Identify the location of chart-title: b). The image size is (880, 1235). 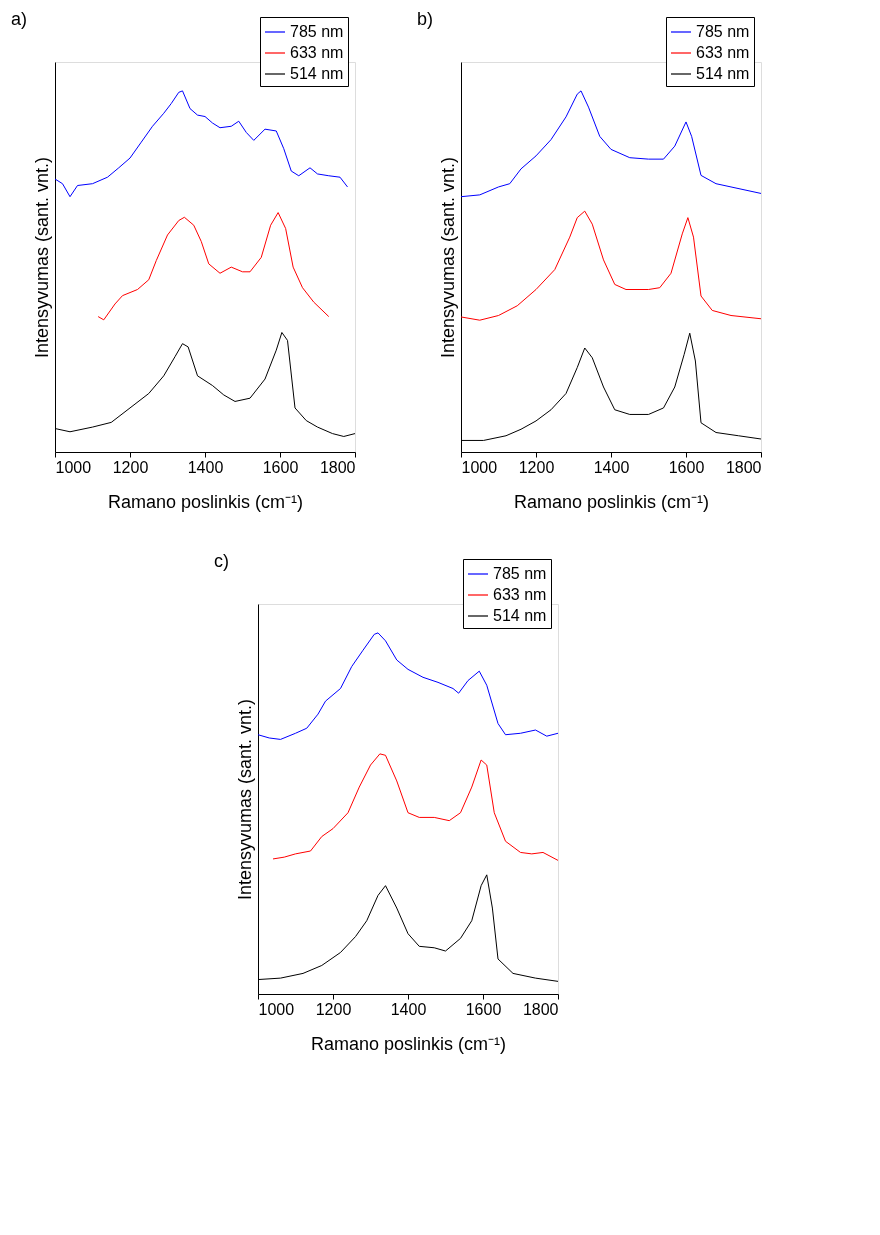
(425, 18).